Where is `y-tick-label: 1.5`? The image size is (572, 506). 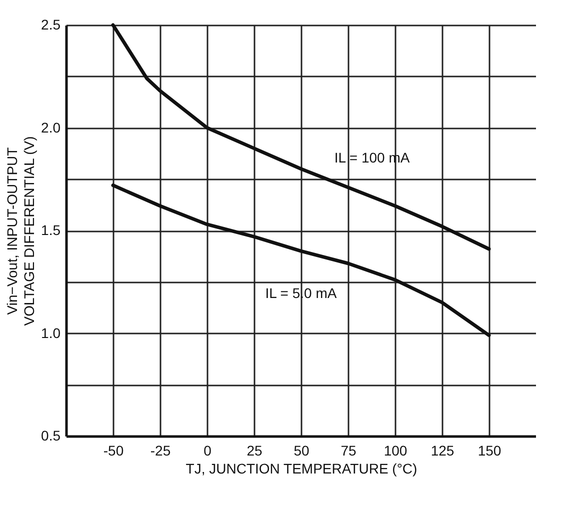
y-tick-label: 1.5 is located at coordinates (51, 230).